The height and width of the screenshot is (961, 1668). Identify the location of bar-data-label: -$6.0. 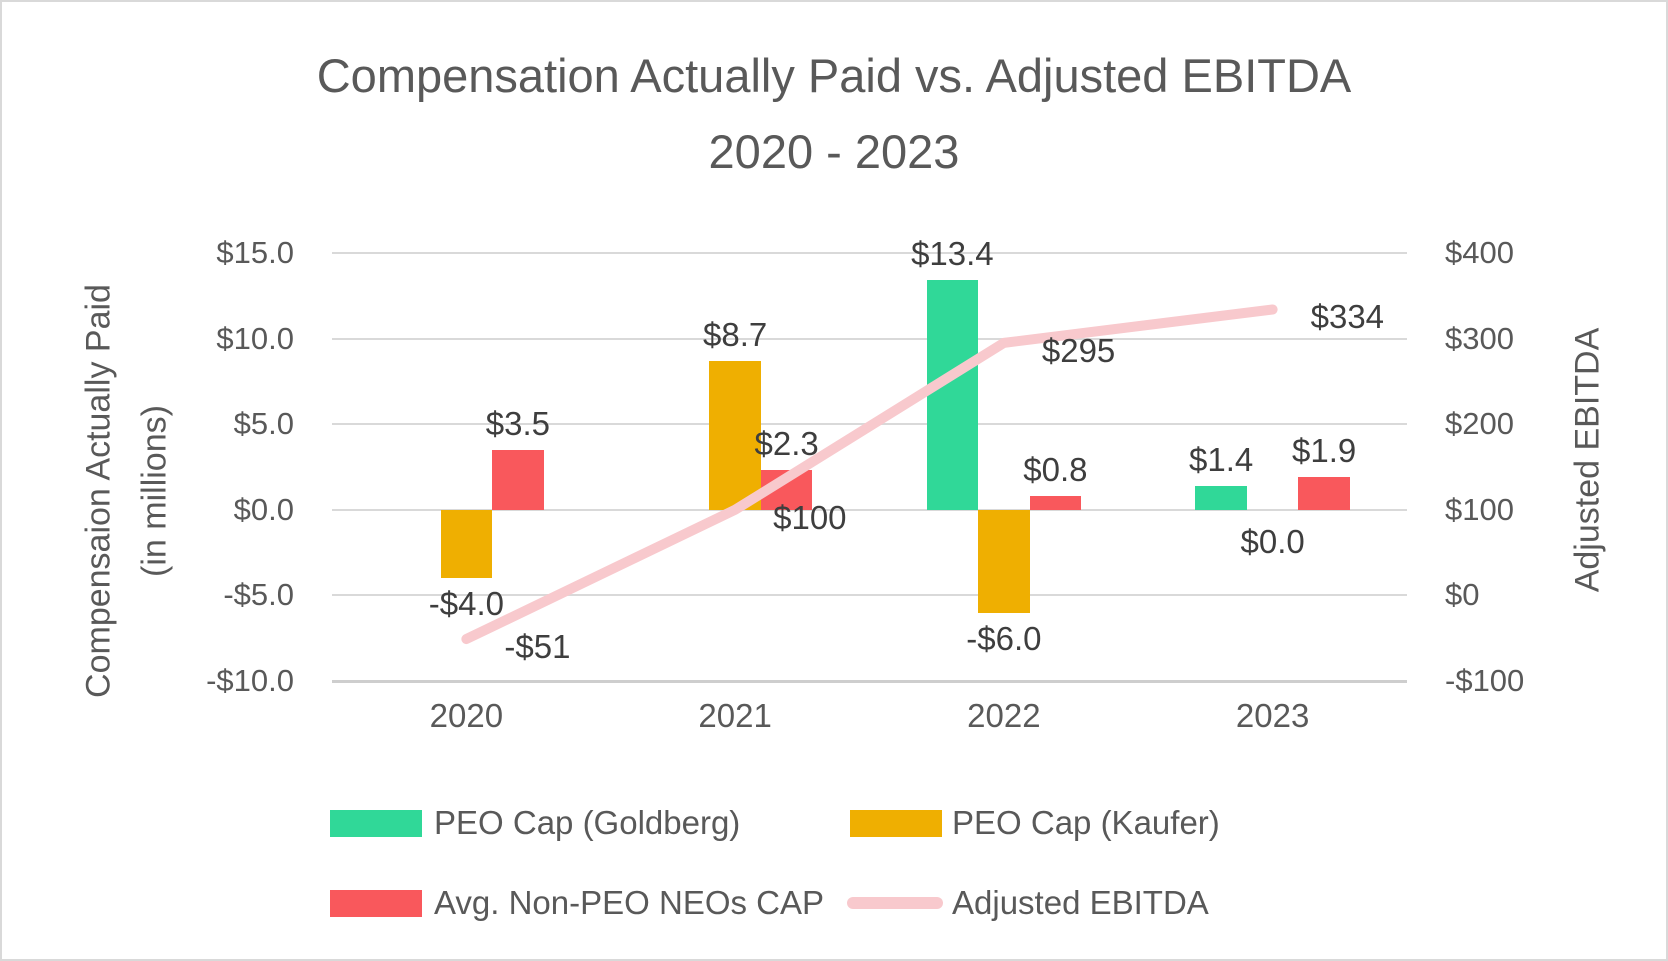
(1004, 638).